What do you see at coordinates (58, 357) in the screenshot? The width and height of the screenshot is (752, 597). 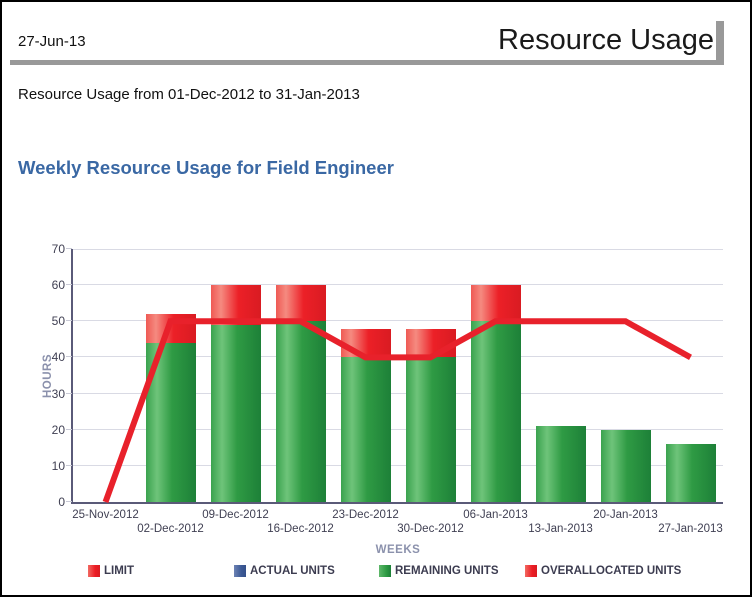 I see `y-tick-label: 40` at bounding box center [58, 357].